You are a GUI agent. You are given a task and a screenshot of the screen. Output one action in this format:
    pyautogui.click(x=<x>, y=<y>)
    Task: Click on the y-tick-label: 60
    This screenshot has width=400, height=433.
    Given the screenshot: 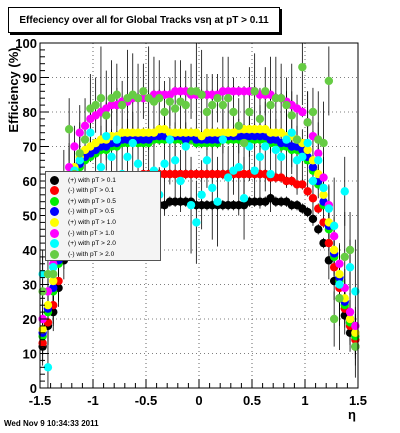 What is the action you would take?
    pyautogui.click(x=30, y=181)
    